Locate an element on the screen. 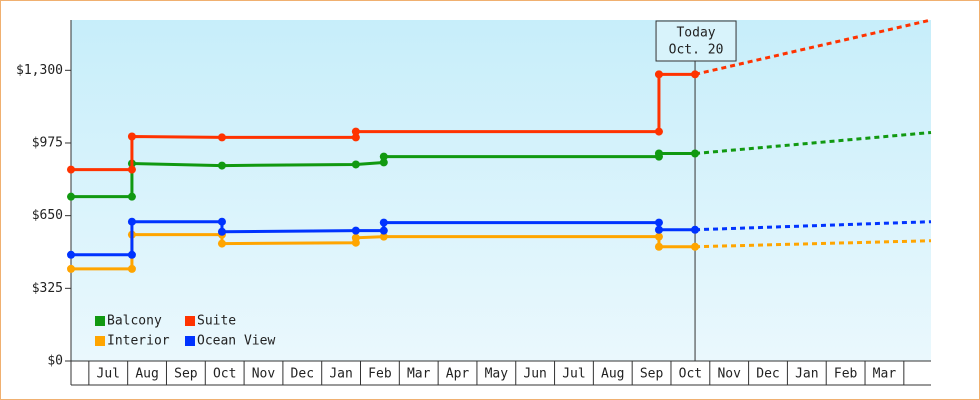 The height and width of the screenshot is (400, 980). legend-label: Ocean View is located at coordinates (236, 341).